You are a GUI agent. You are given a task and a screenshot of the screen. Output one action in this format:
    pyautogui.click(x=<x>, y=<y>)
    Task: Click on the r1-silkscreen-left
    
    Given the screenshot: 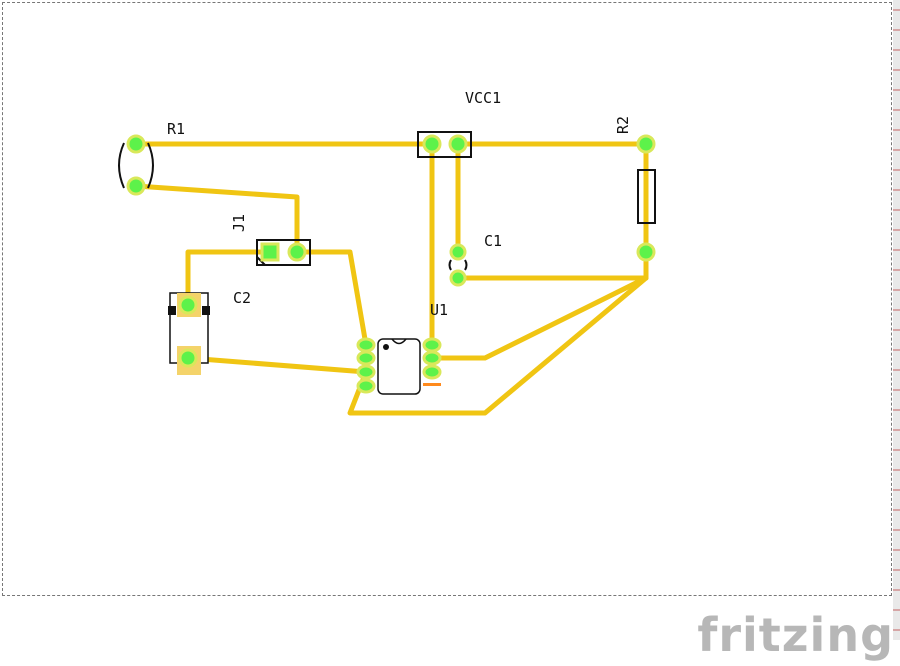 What is the action you would take?
    pyautogui.click(x=121, y=165)
    